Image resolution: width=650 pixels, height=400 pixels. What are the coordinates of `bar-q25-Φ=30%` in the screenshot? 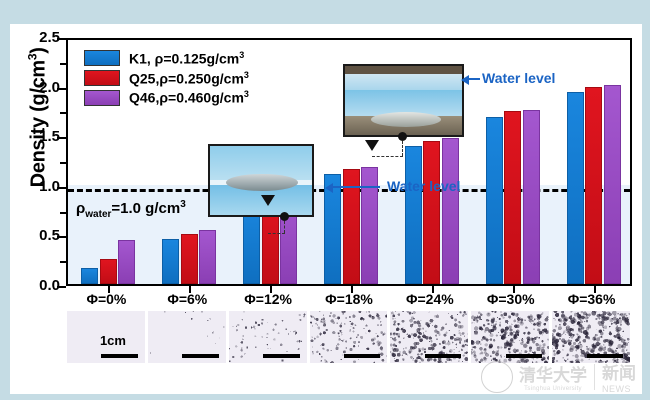 It's located at (513, 197).